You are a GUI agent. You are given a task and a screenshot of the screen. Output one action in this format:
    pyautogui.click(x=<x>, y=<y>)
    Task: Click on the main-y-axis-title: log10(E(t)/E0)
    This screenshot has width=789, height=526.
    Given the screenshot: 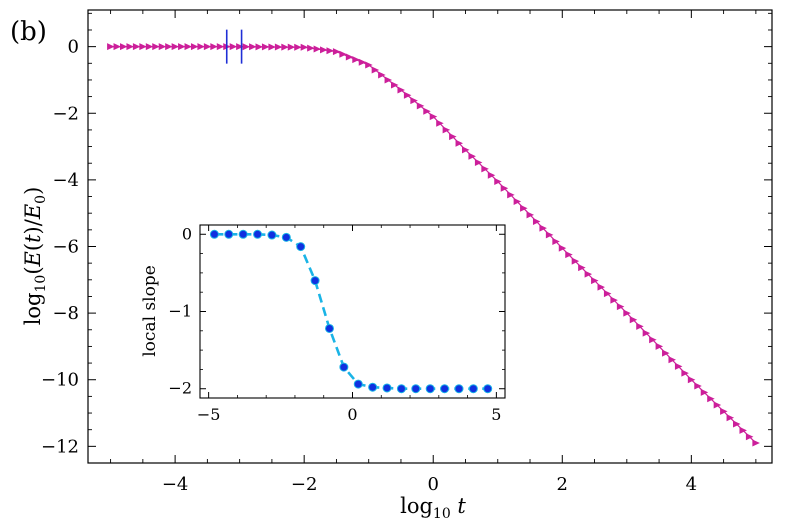 What is the action you would take?
    pyautogui.click(x=35, y=256)
    